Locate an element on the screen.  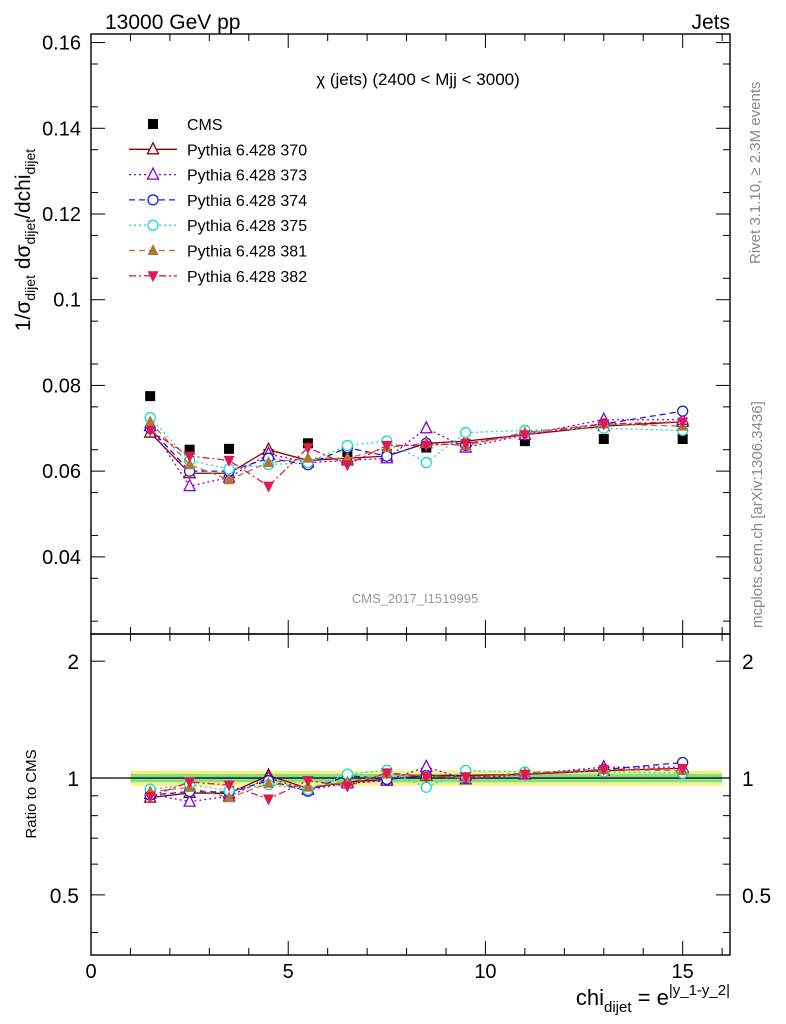
y-tick-label-ratio: 1 is located at coordinates (73, 779).